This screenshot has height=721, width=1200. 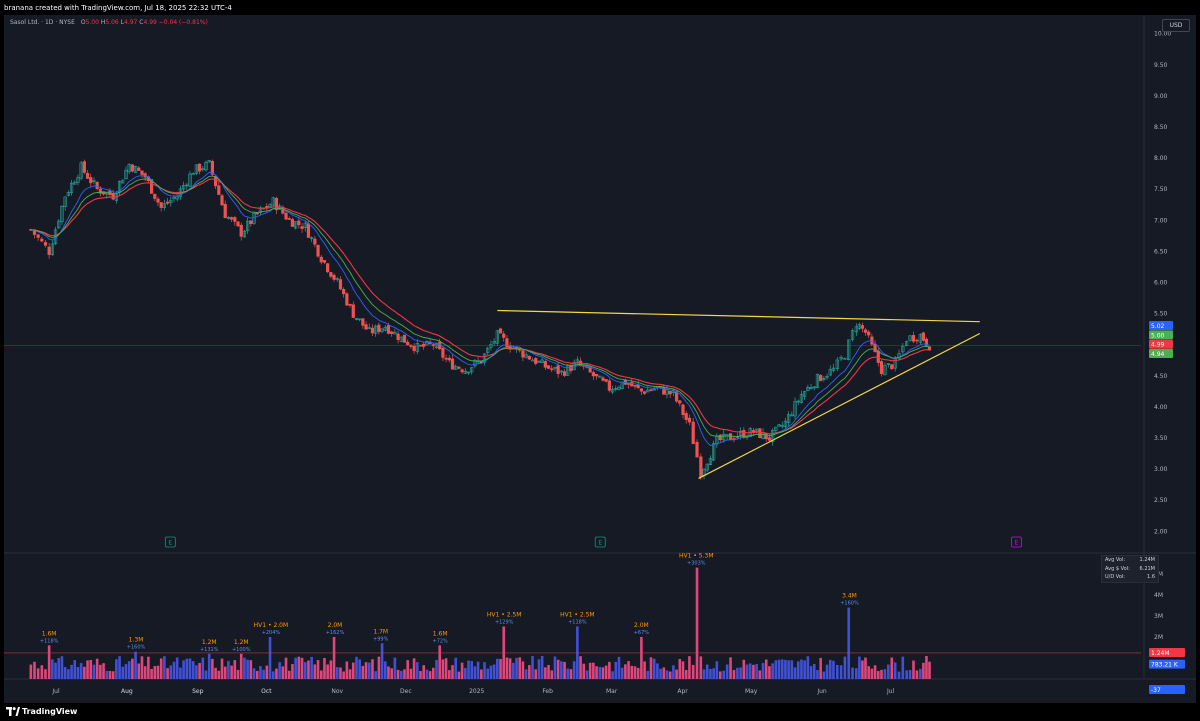 I want to click on earnings-marker: E, so click(x=1016, y=542).